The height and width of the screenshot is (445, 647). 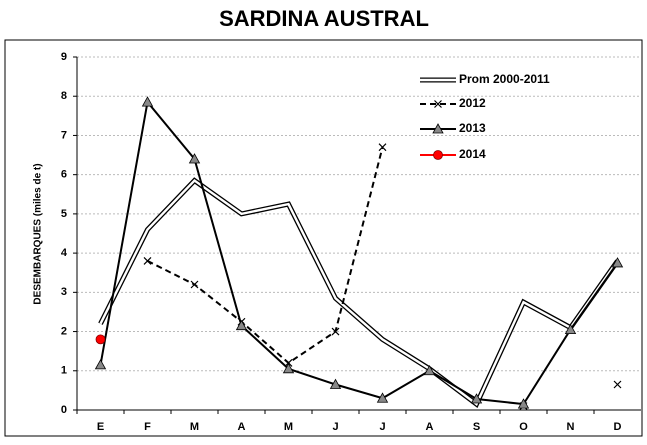 I want to click on legend-label: 2012, so click(x=472, y=103).